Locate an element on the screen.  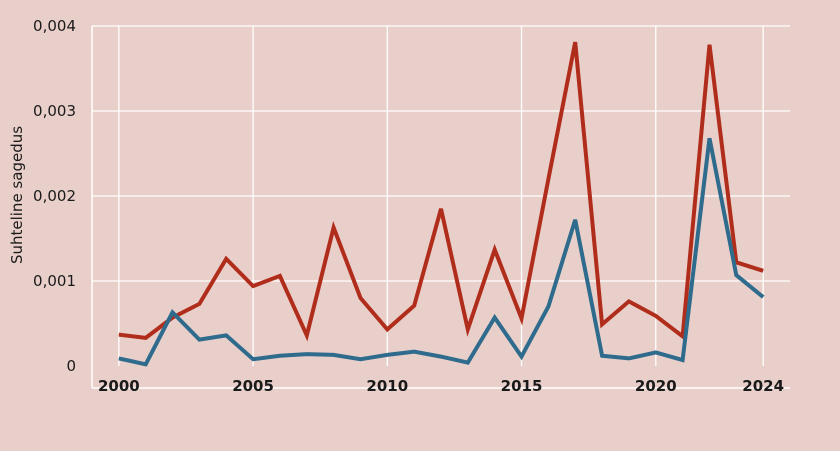
y-tick-label: 0 is located at coordinates (71, 366).